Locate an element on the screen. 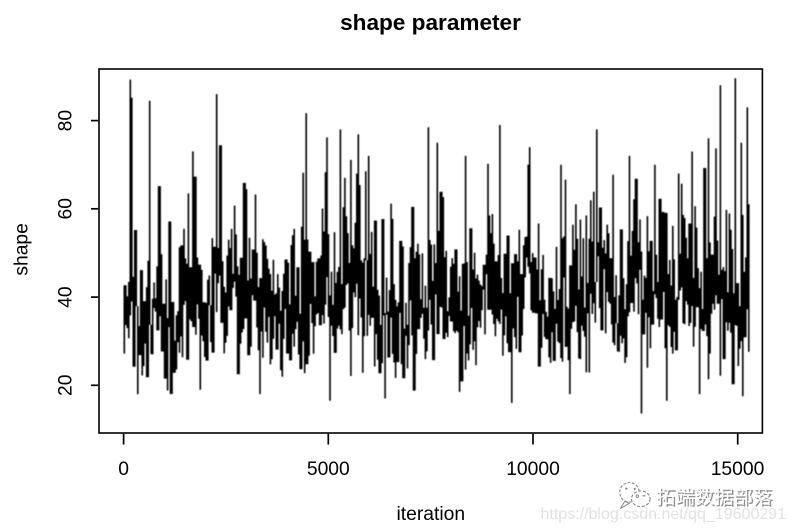 The width and height of the screenshot is (796, 531). svg-text: 40 is located at coordinates (66, 296).